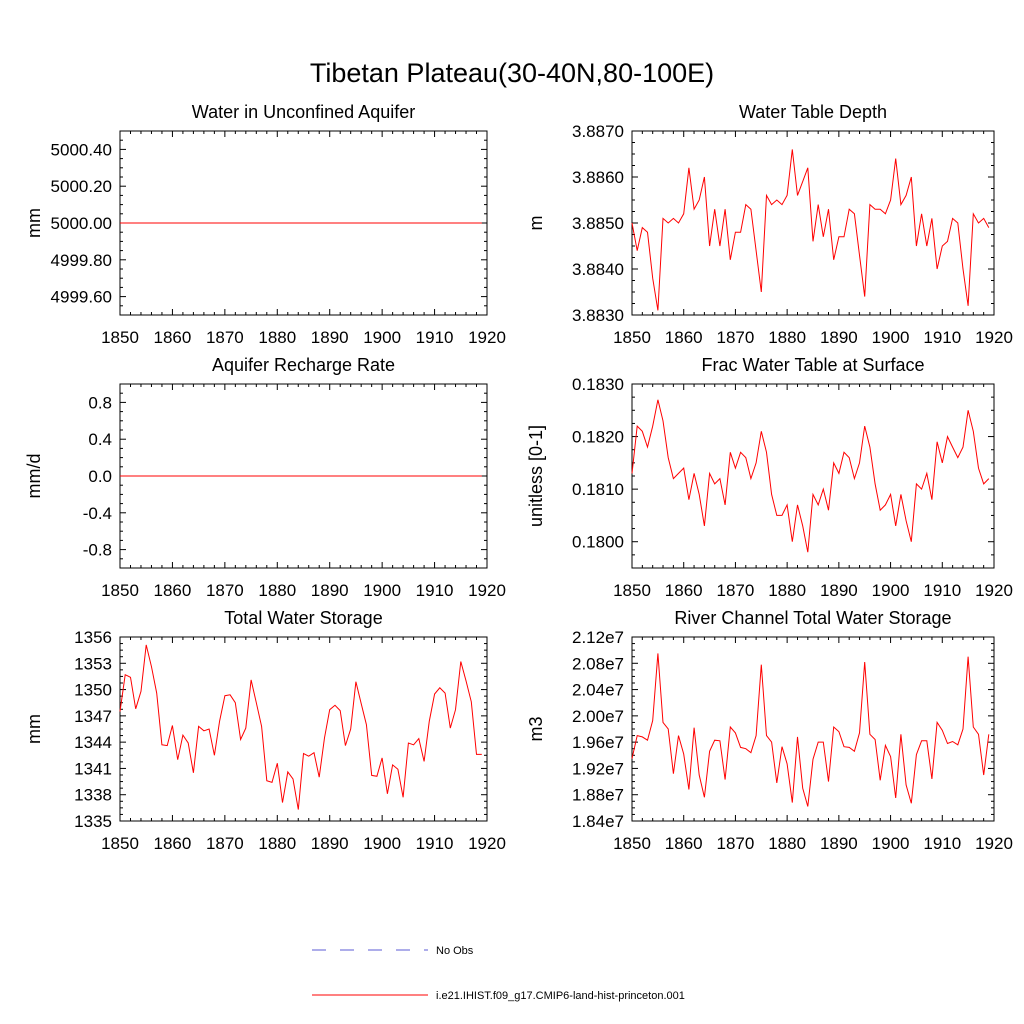 This screenshot has width=1024, height=1024. What do you see at coordinates (303, 112) in the screenshot?
I see `chart-title: Water in Unconfined Aquifer` at bounding box center [303, 112].